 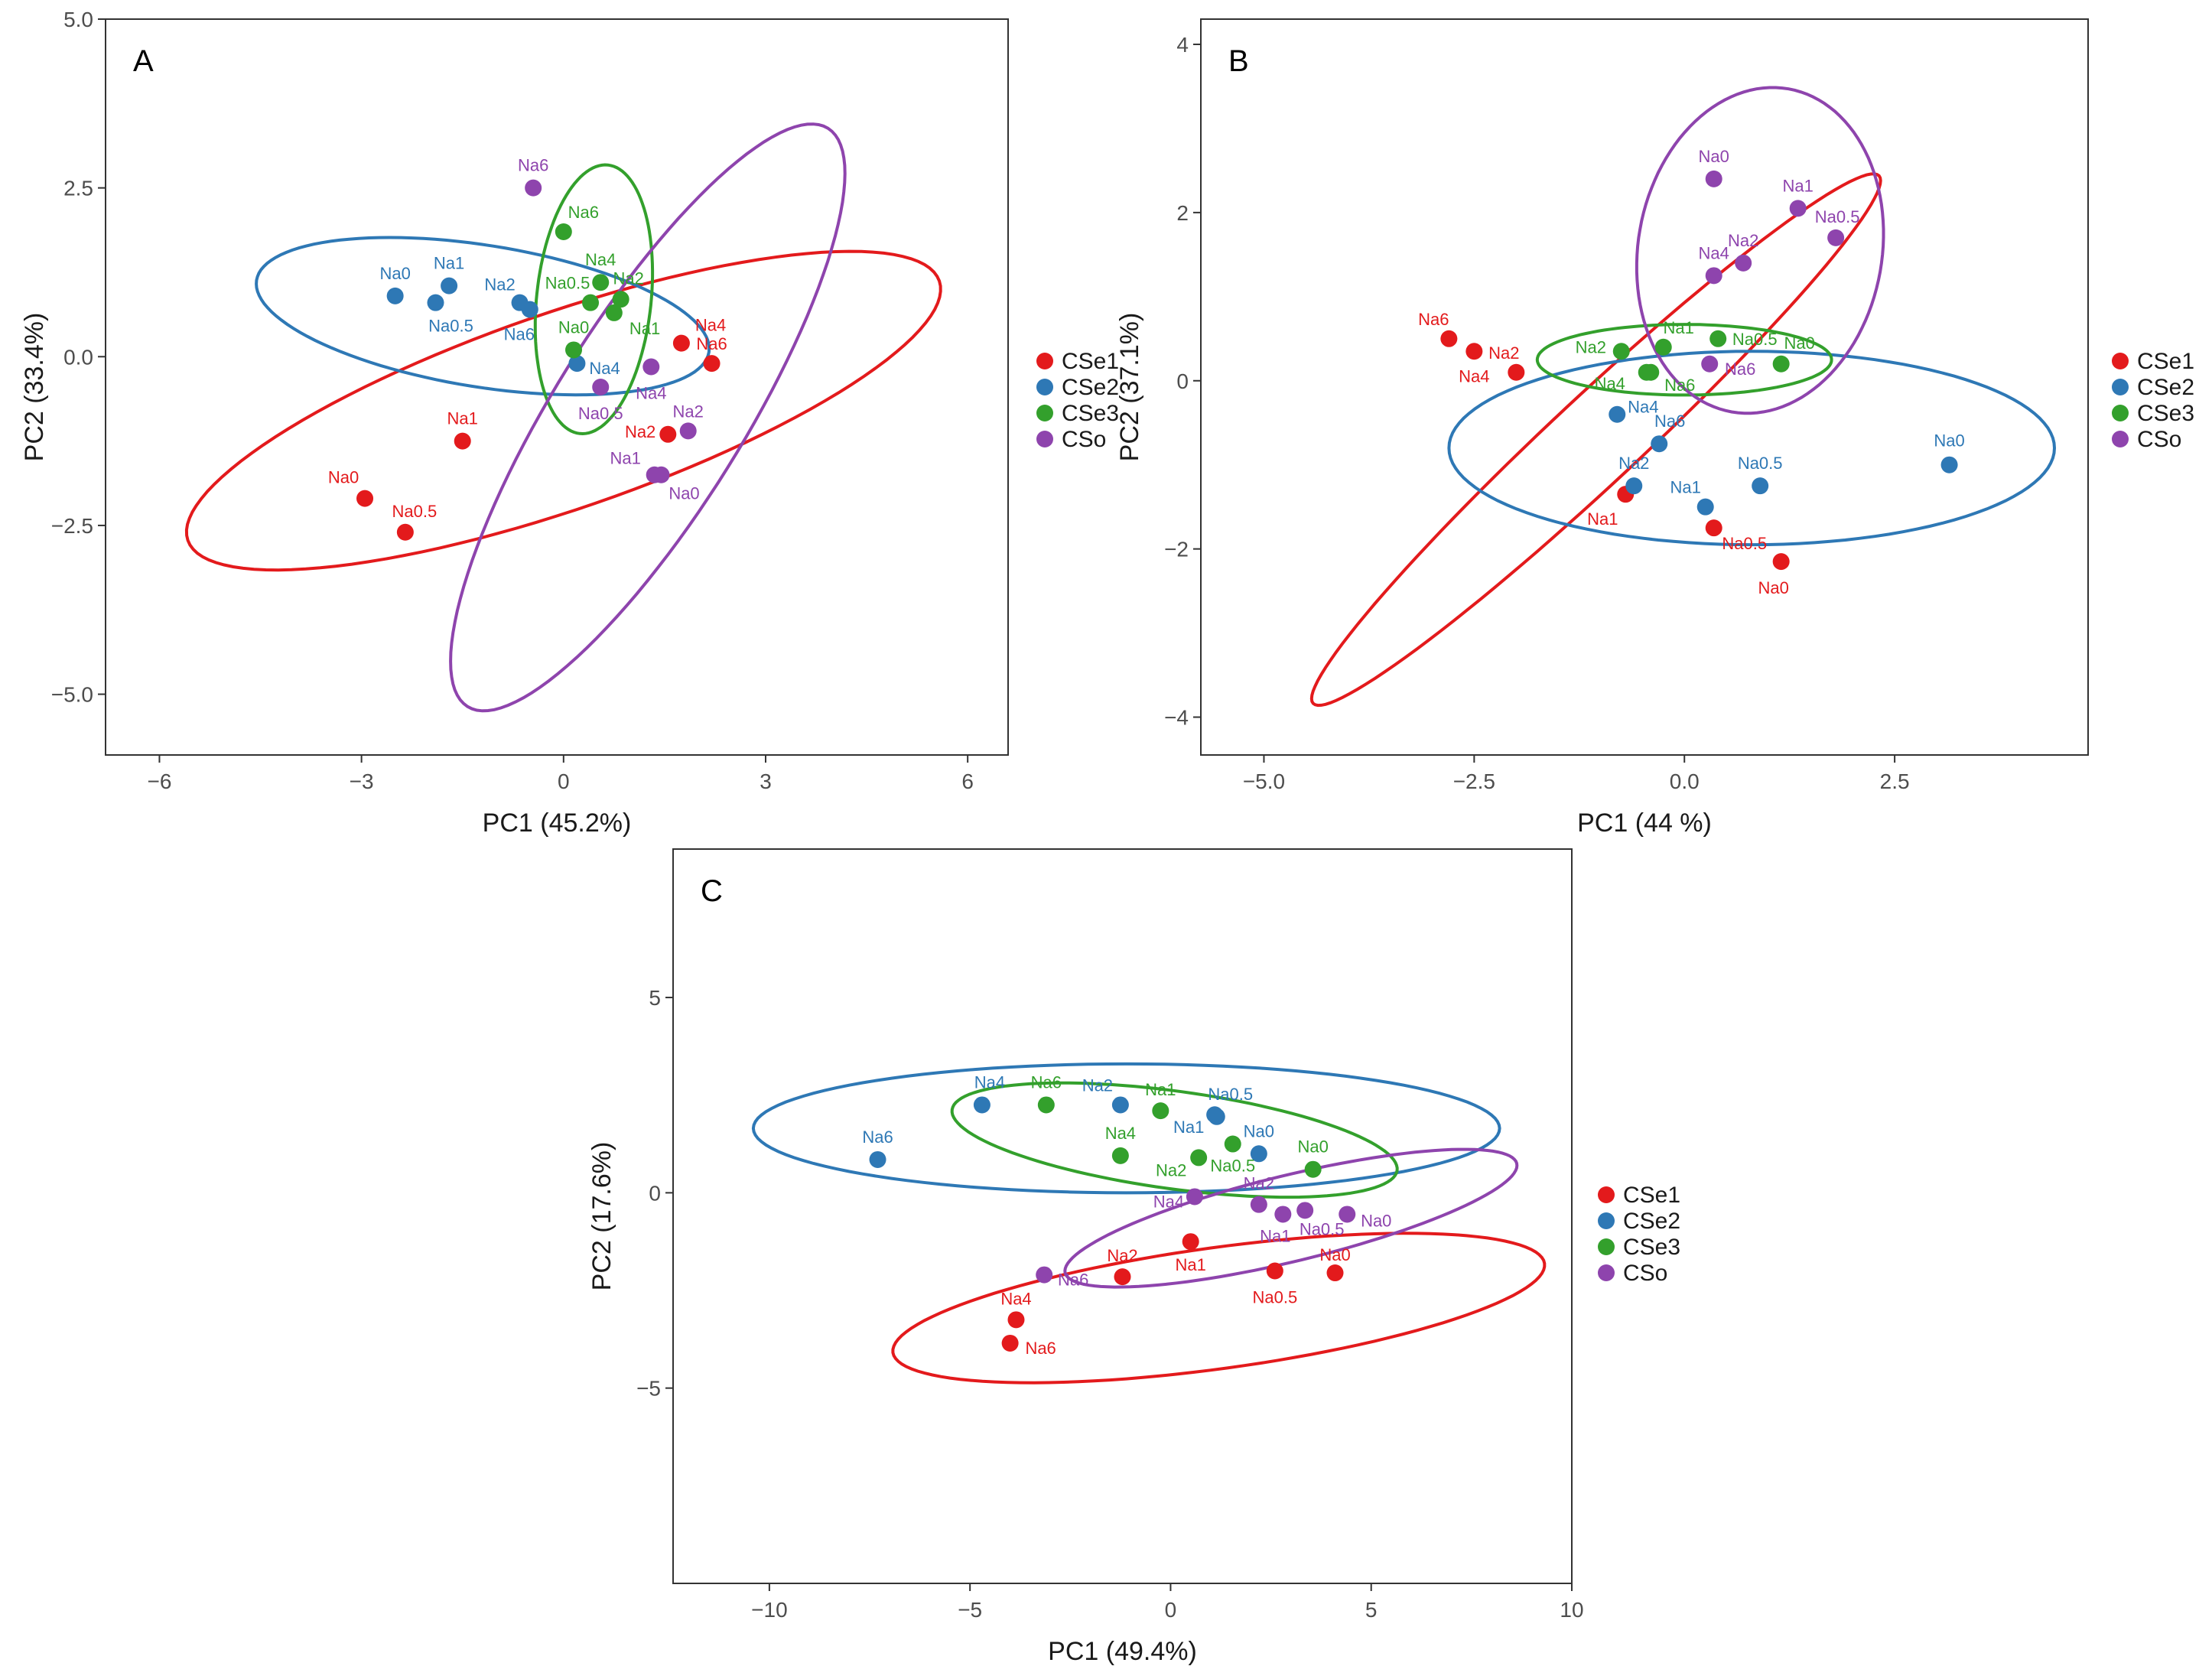 I want to click on x-axis-title: PC1 (44 %), so click(x=1644, y=823).